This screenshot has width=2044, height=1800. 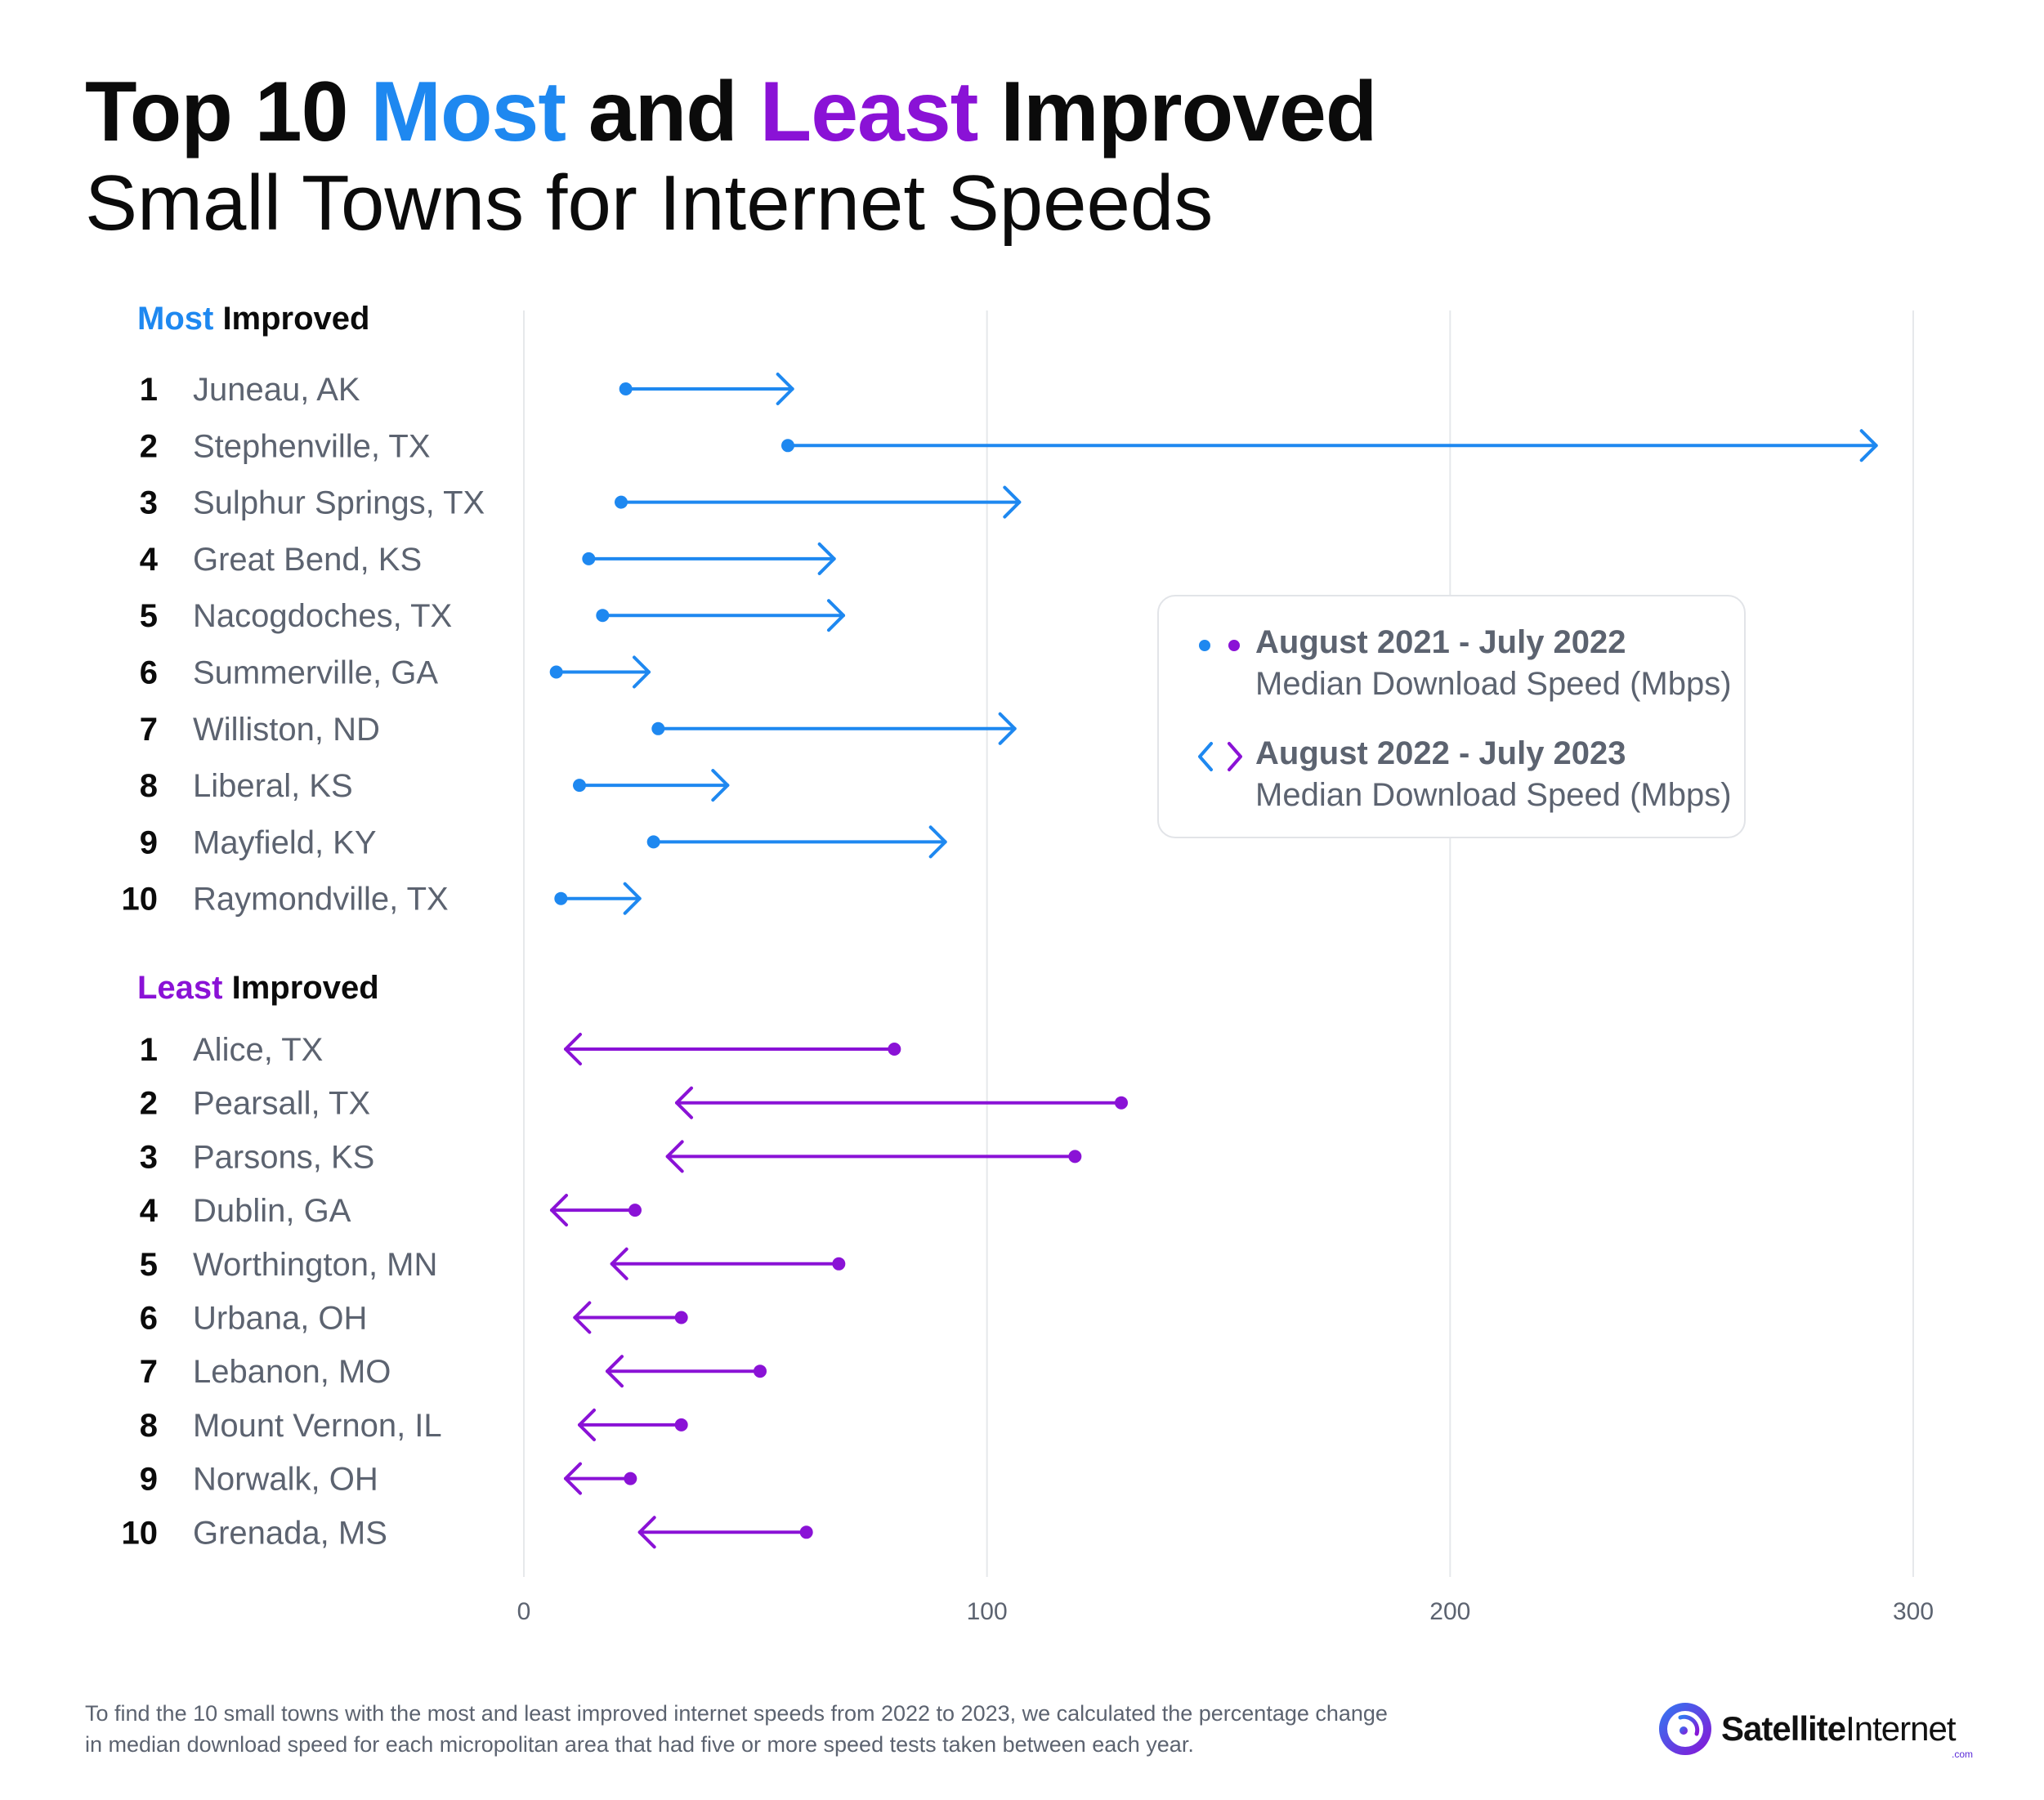 I want to click on town-label: Norwalk, OH, so click(x=285, y=1480).